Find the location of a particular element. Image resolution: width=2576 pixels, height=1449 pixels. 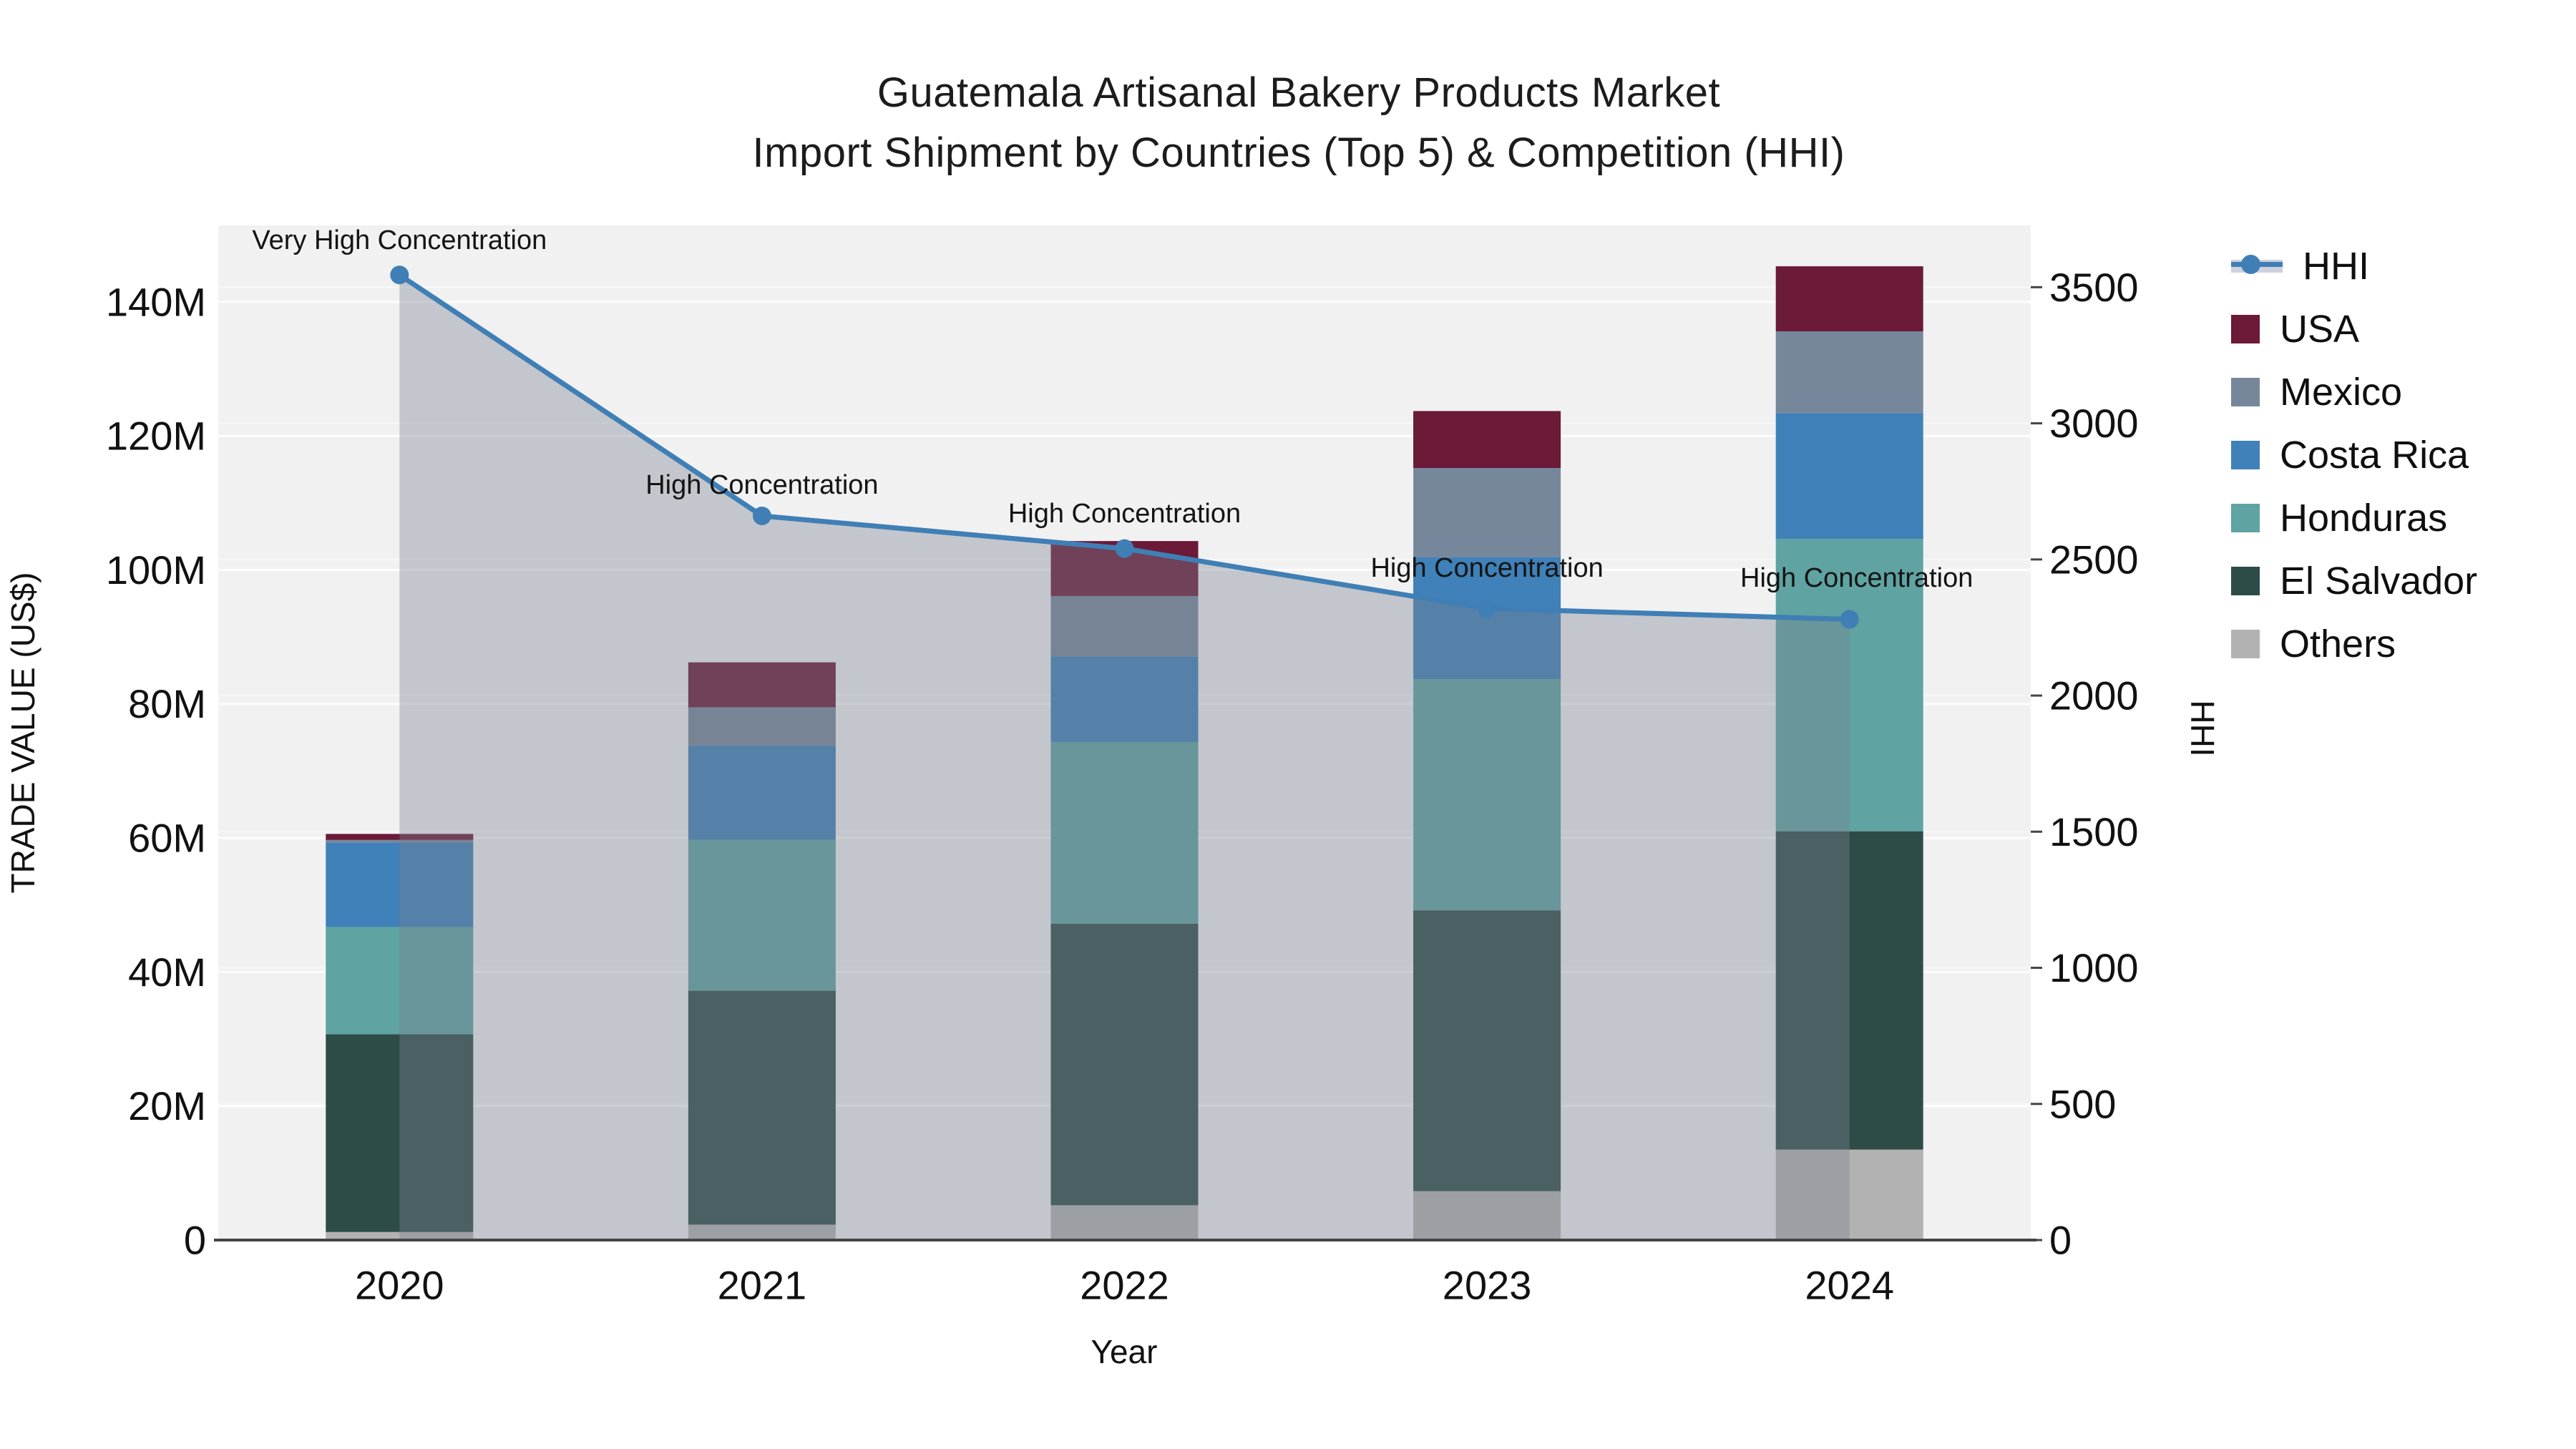

left-tick-140M: 140M is located at coordinates (156, 301).